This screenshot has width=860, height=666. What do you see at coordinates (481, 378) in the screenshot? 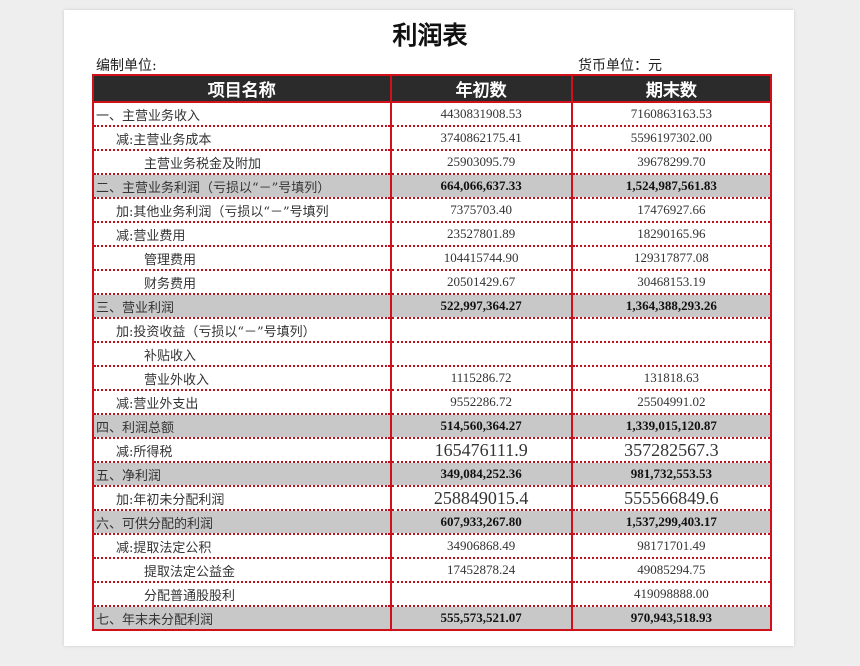
I see `begin-value-cell: 1115286.72` at bounding box center [481, 378].